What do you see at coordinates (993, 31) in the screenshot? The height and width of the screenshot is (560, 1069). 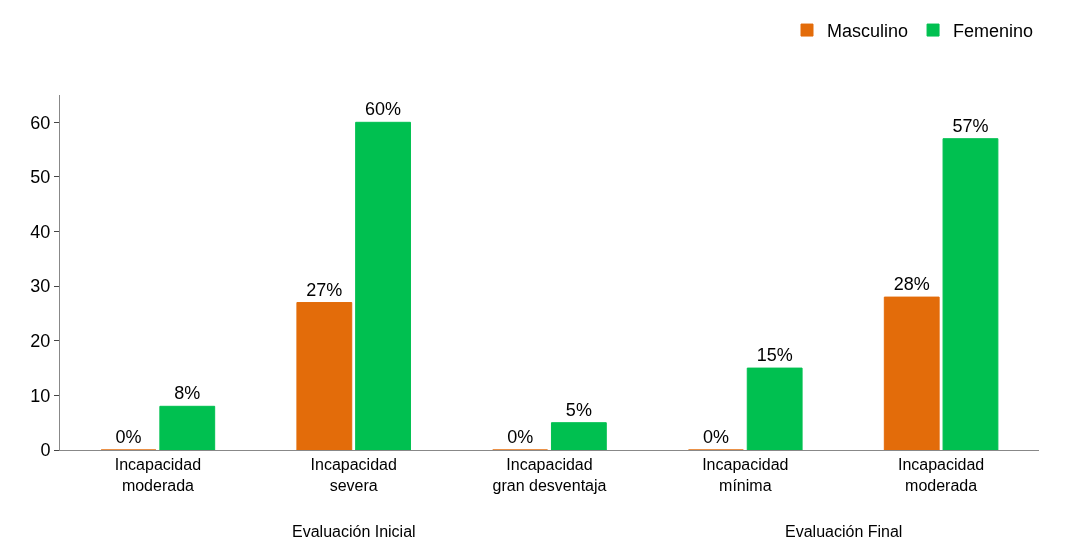 I see `legend-label: Femenino` at bounding box center [993, 31].